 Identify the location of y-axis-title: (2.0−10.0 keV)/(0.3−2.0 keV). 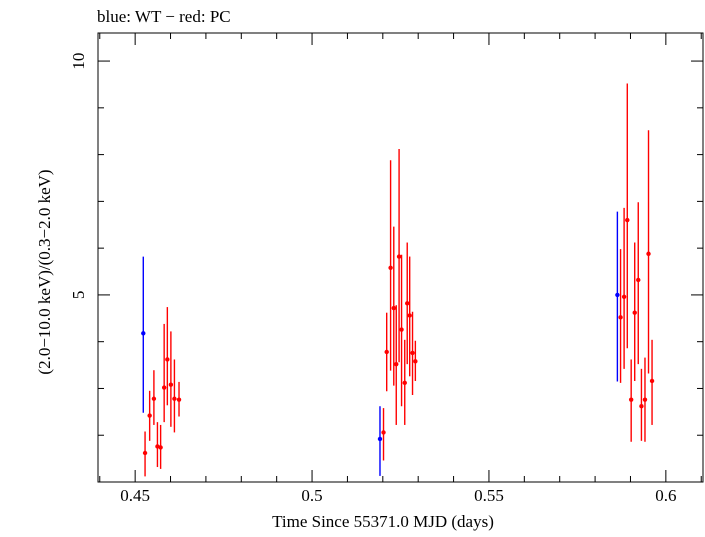
(44, 271).